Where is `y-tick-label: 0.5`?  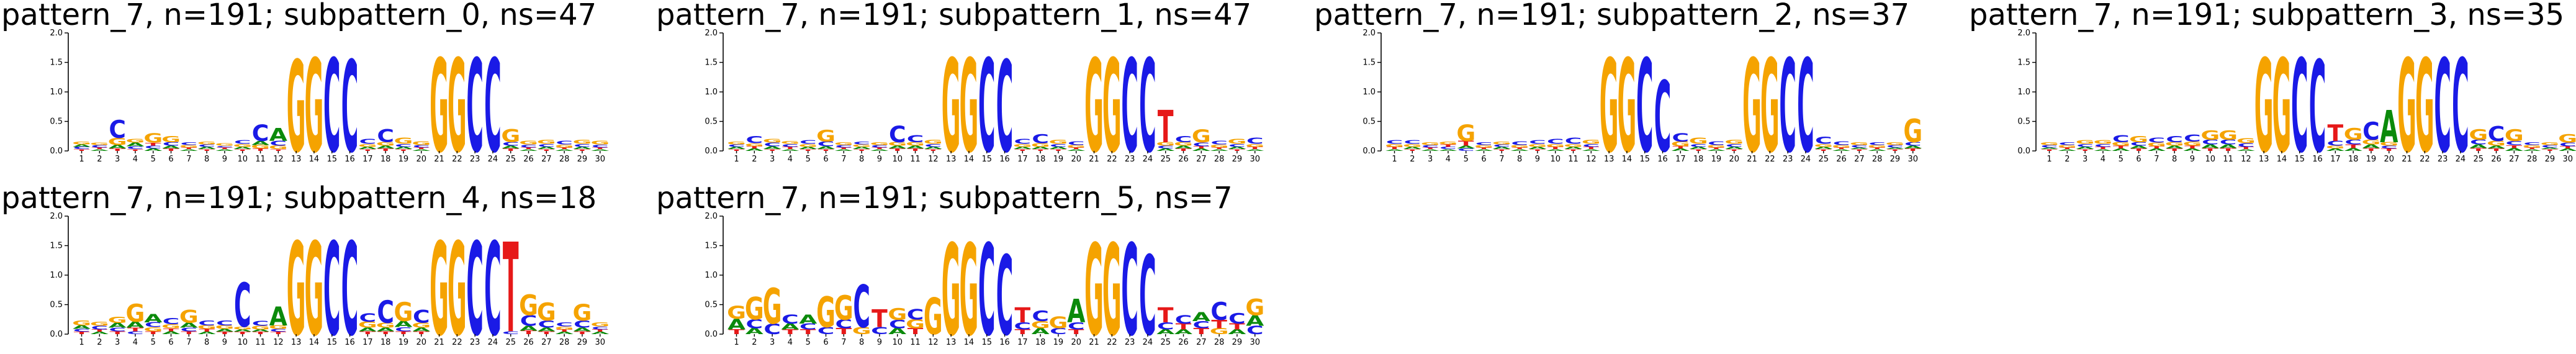
y-tick-label: 0.5 is located at coordinates (1369, 122).